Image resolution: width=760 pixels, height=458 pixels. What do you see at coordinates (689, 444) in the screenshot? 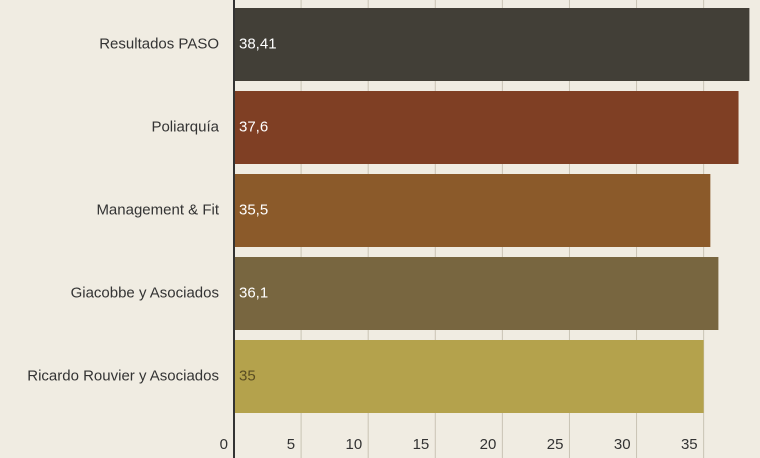
I see `x-tick-label: 35` at bounding box center [689, 444].